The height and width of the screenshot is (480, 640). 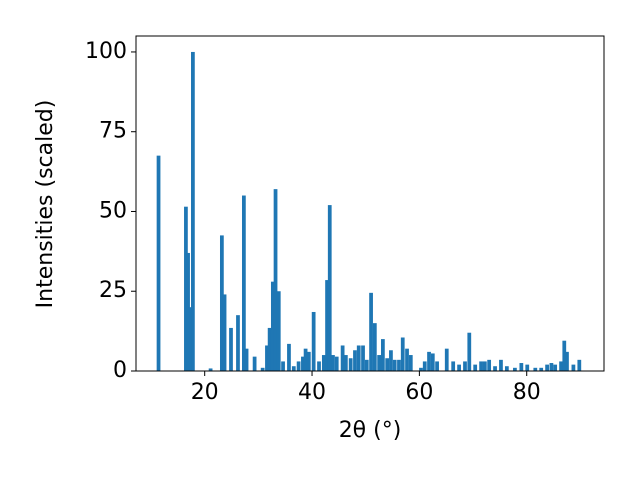 I want to click on x-tick-label: 40, so click(x=312, y=392).